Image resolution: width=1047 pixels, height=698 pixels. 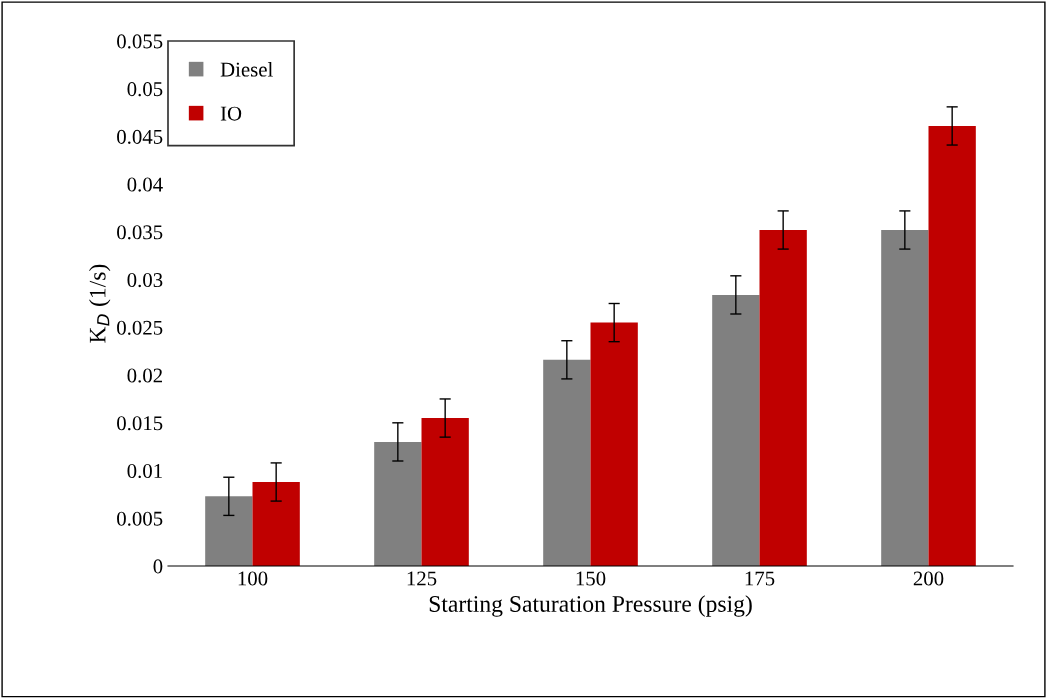 I want to click on y-tick-label: 0.055, so click(x=140, y=41).